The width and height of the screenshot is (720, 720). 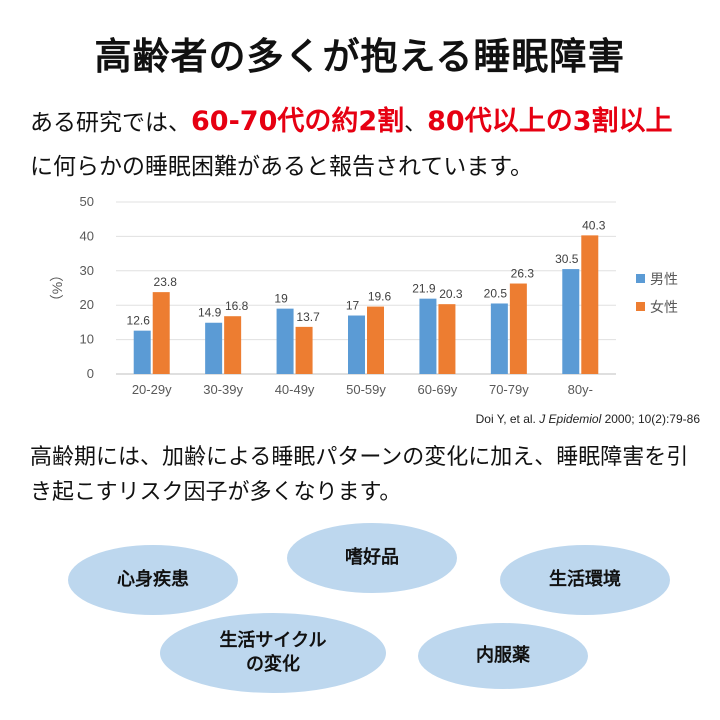 What do you see at coordinates (298, 121) in the screenshot?
I see `intro-highlight-60-70: 60-70代の約2割` at bounding box center [298, 121].